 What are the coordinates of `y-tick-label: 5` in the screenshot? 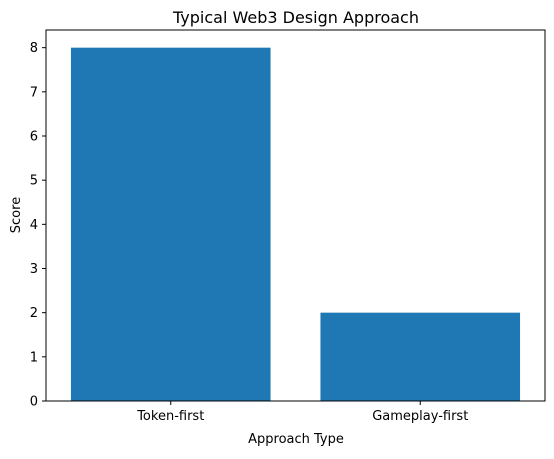 It's located at (34, 181).